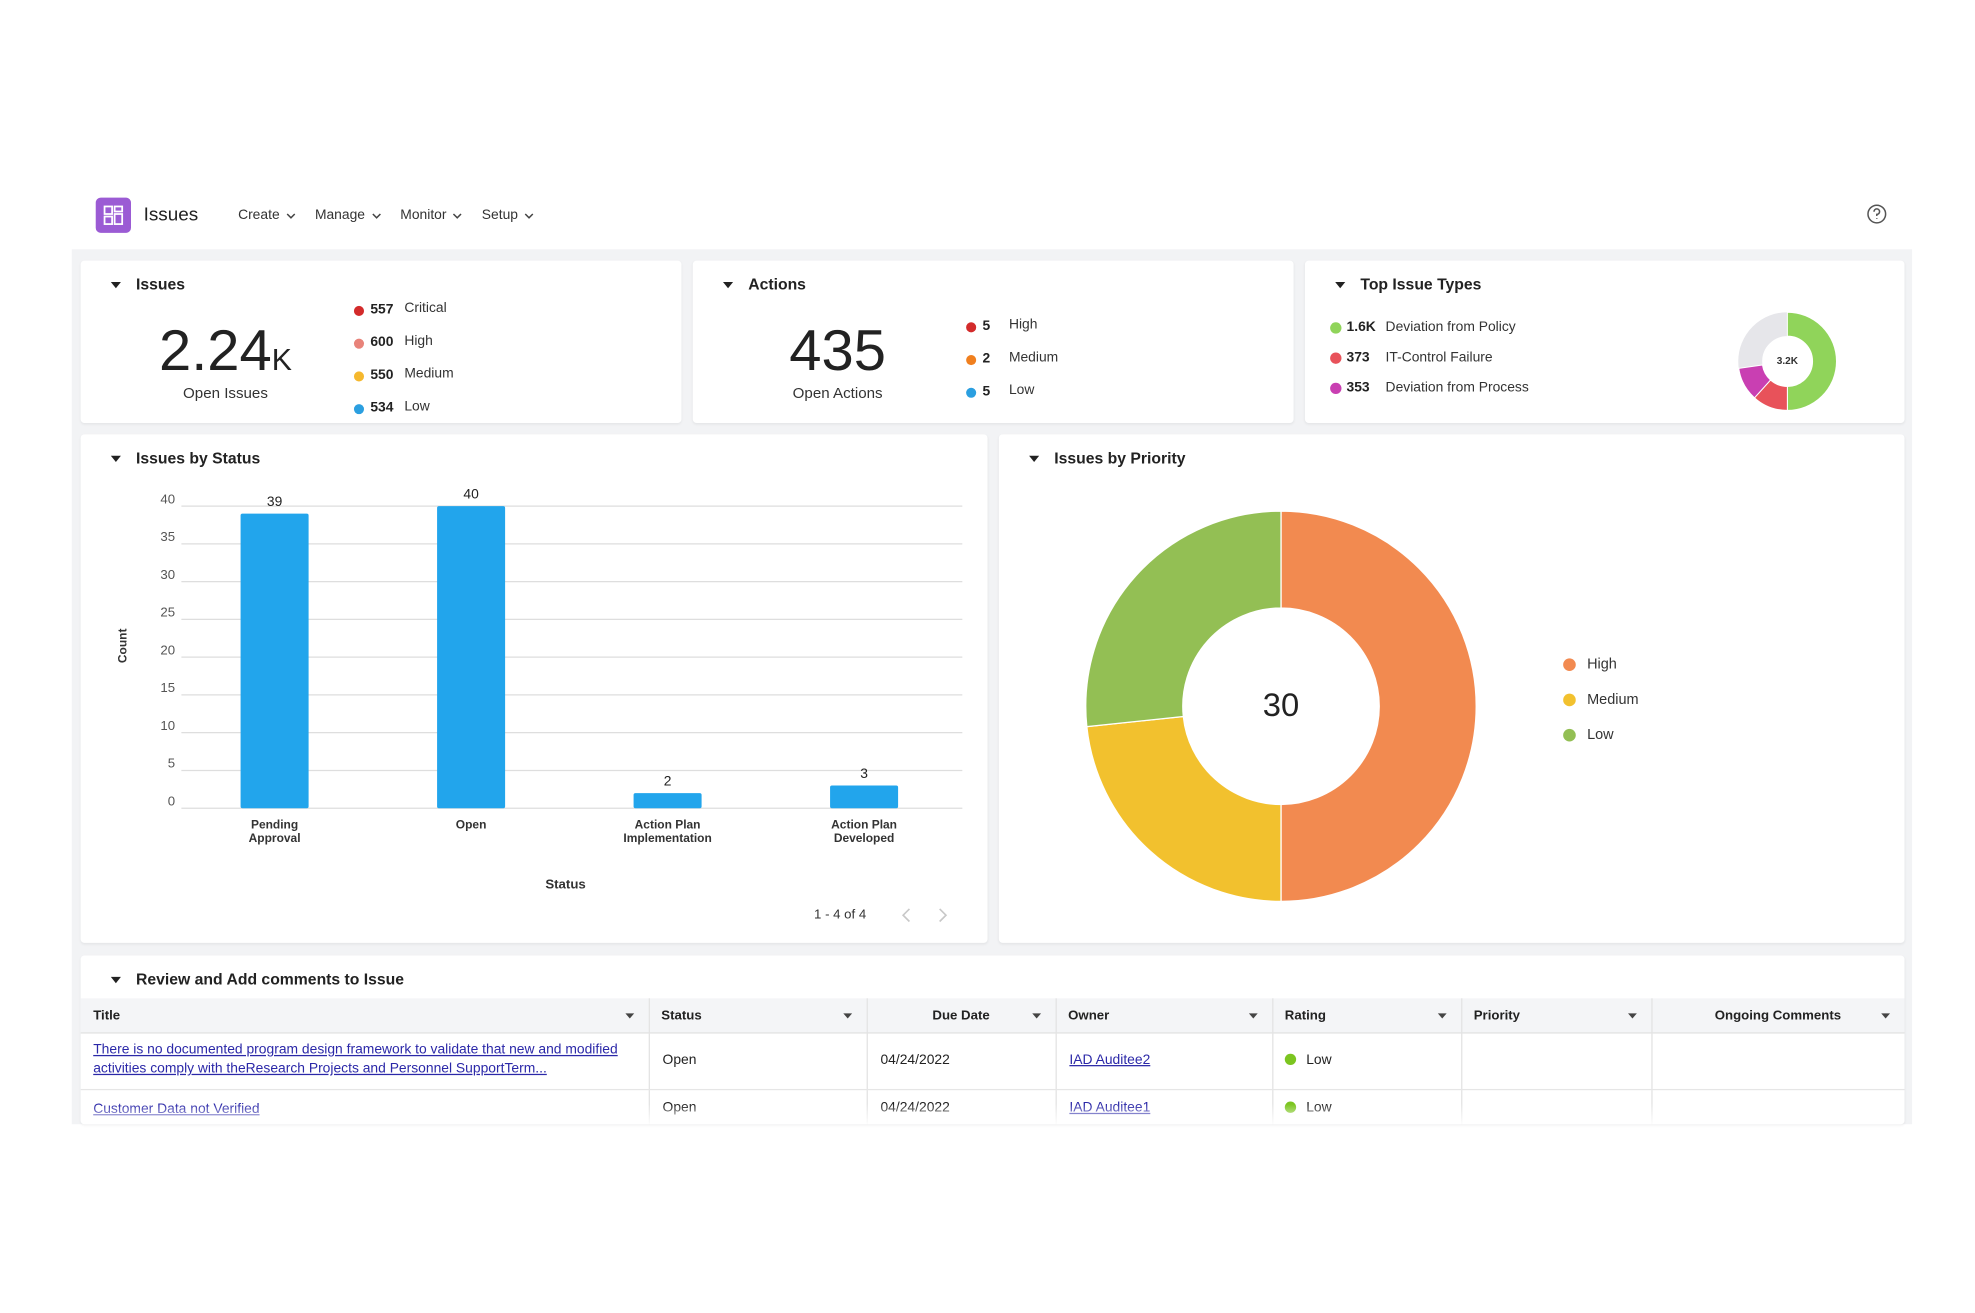 The height and width of the screenshot is (1313, 1975). Describe the element at coordinates (340, 215) in the screenshot. I see `menu-item: Manage` at that location.